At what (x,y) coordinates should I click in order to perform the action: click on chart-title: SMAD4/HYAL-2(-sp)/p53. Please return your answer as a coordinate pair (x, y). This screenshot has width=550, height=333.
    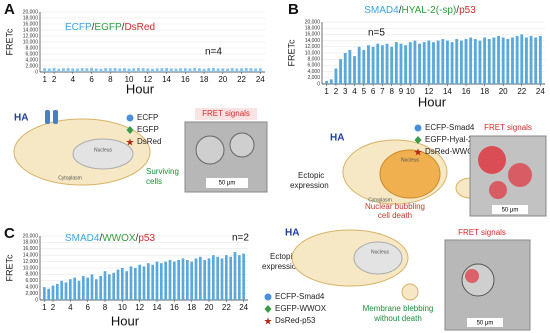
    Looking at the image, I should click on (420, 10).